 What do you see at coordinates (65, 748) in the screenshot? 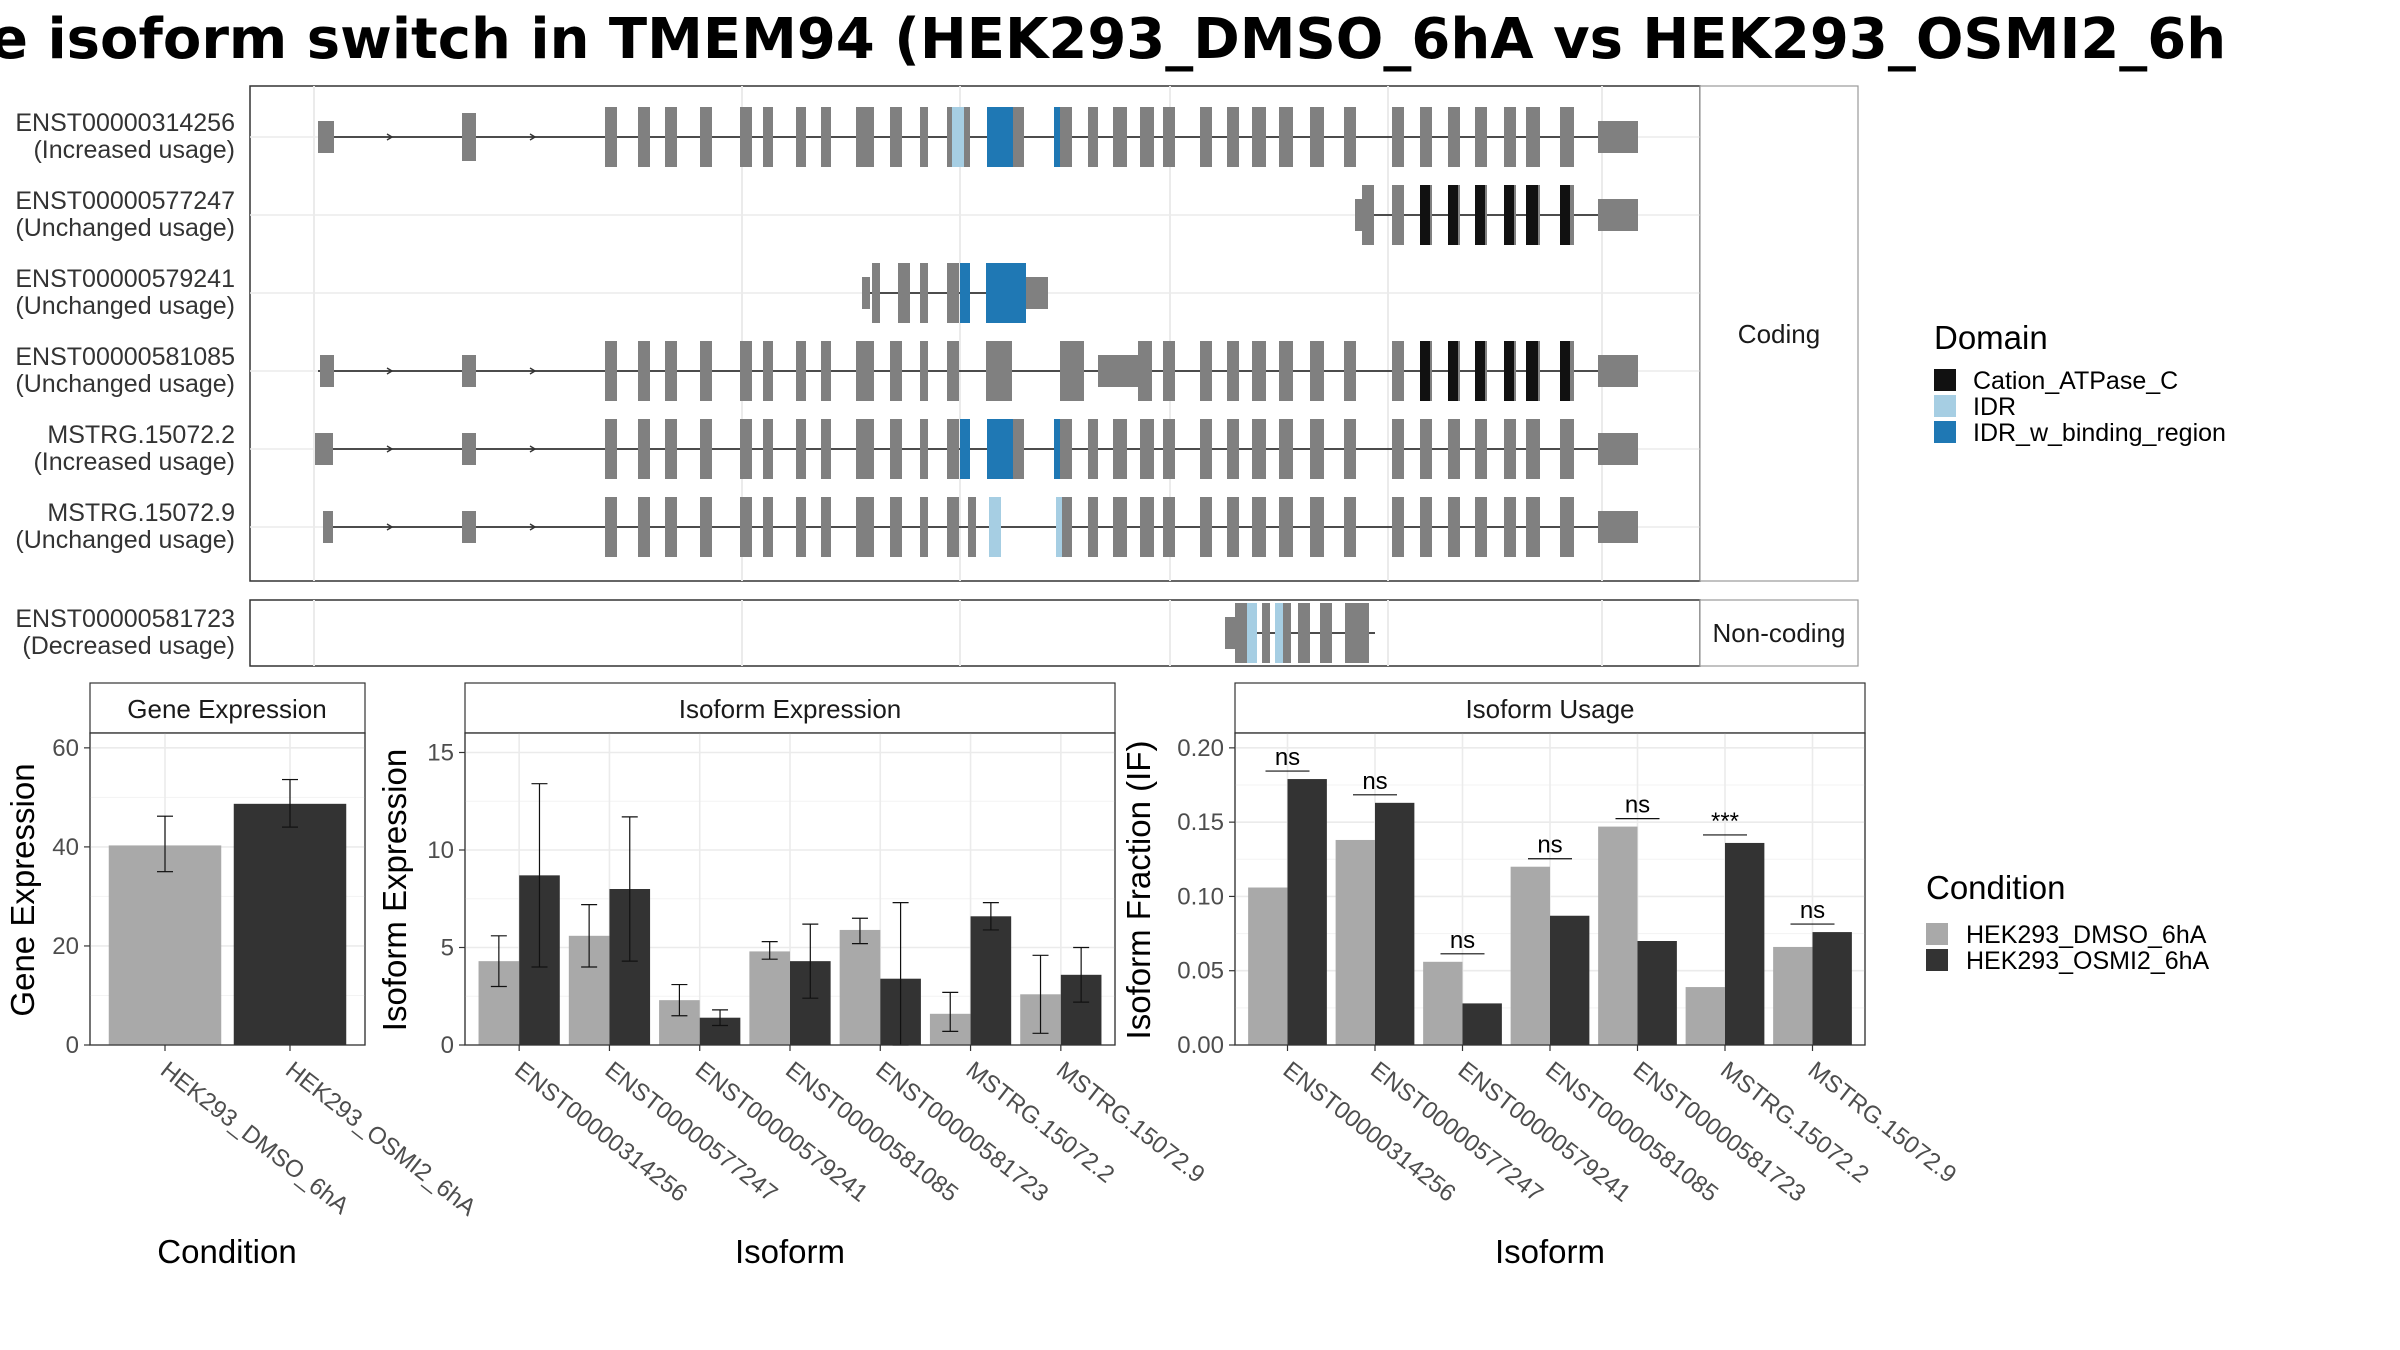
I see `y-tick-label: 60` at bounding box center [65, 748].